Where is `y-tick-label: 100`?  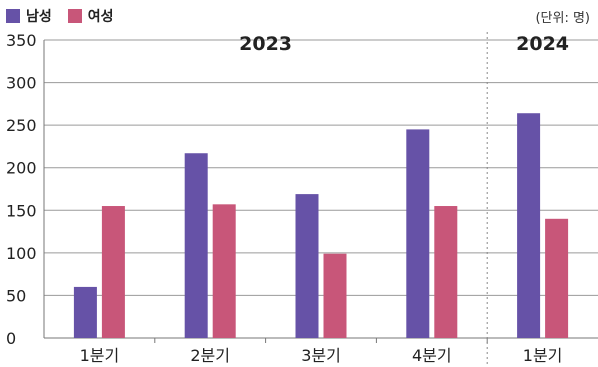 y-tick-label: 100 is located at coordinates (21, 253).